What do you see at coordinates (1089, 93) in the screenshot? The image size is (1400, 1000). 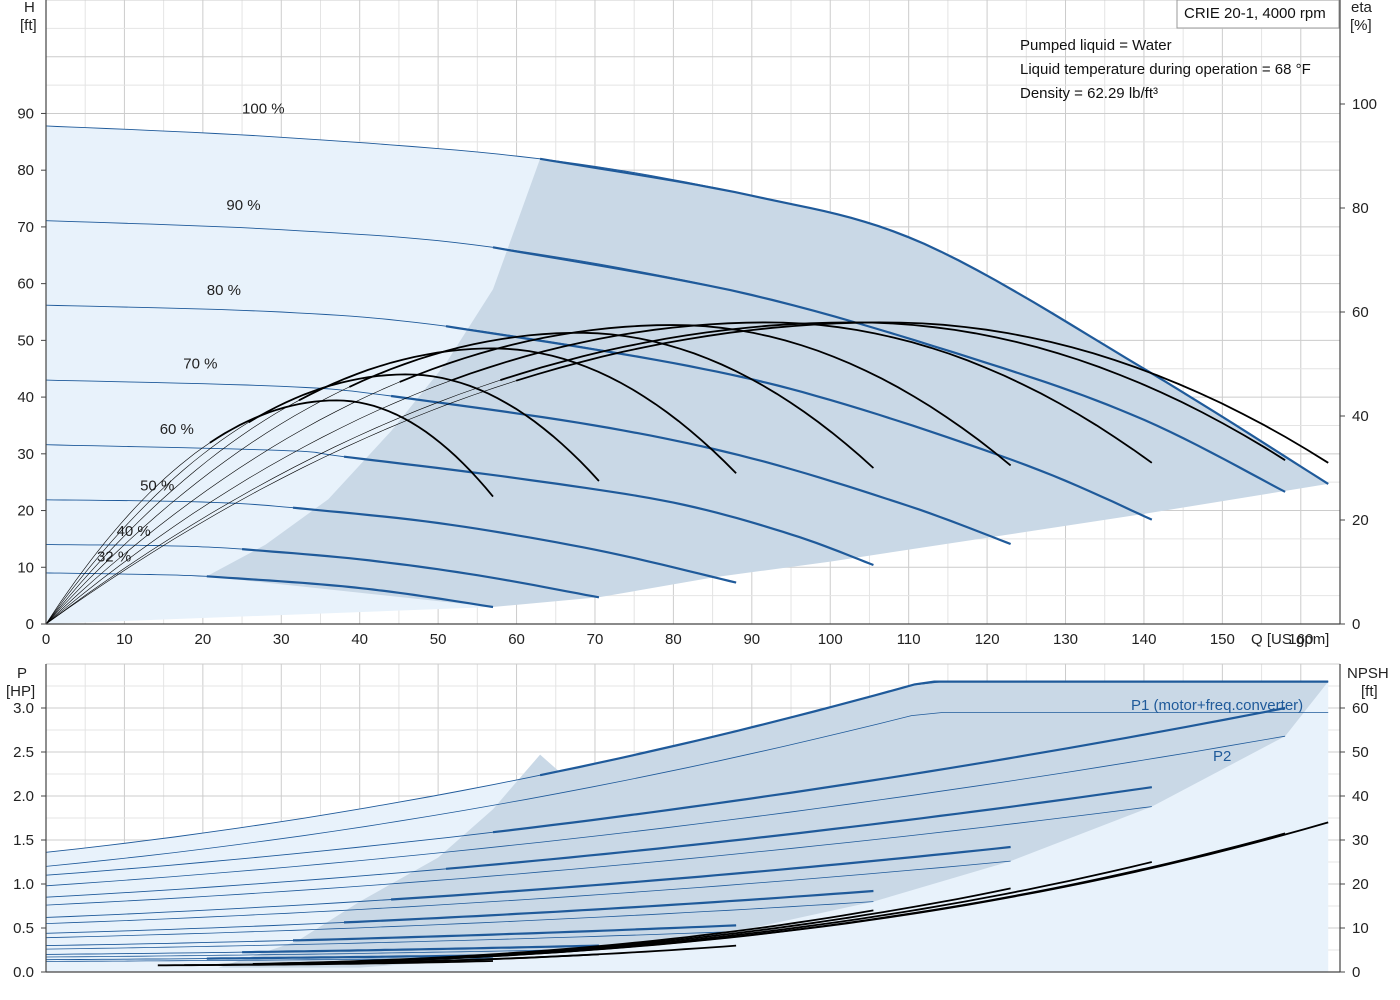 I see `note-density: Density = 62.29 lb/ft³` at bounding box center [1089, 93].